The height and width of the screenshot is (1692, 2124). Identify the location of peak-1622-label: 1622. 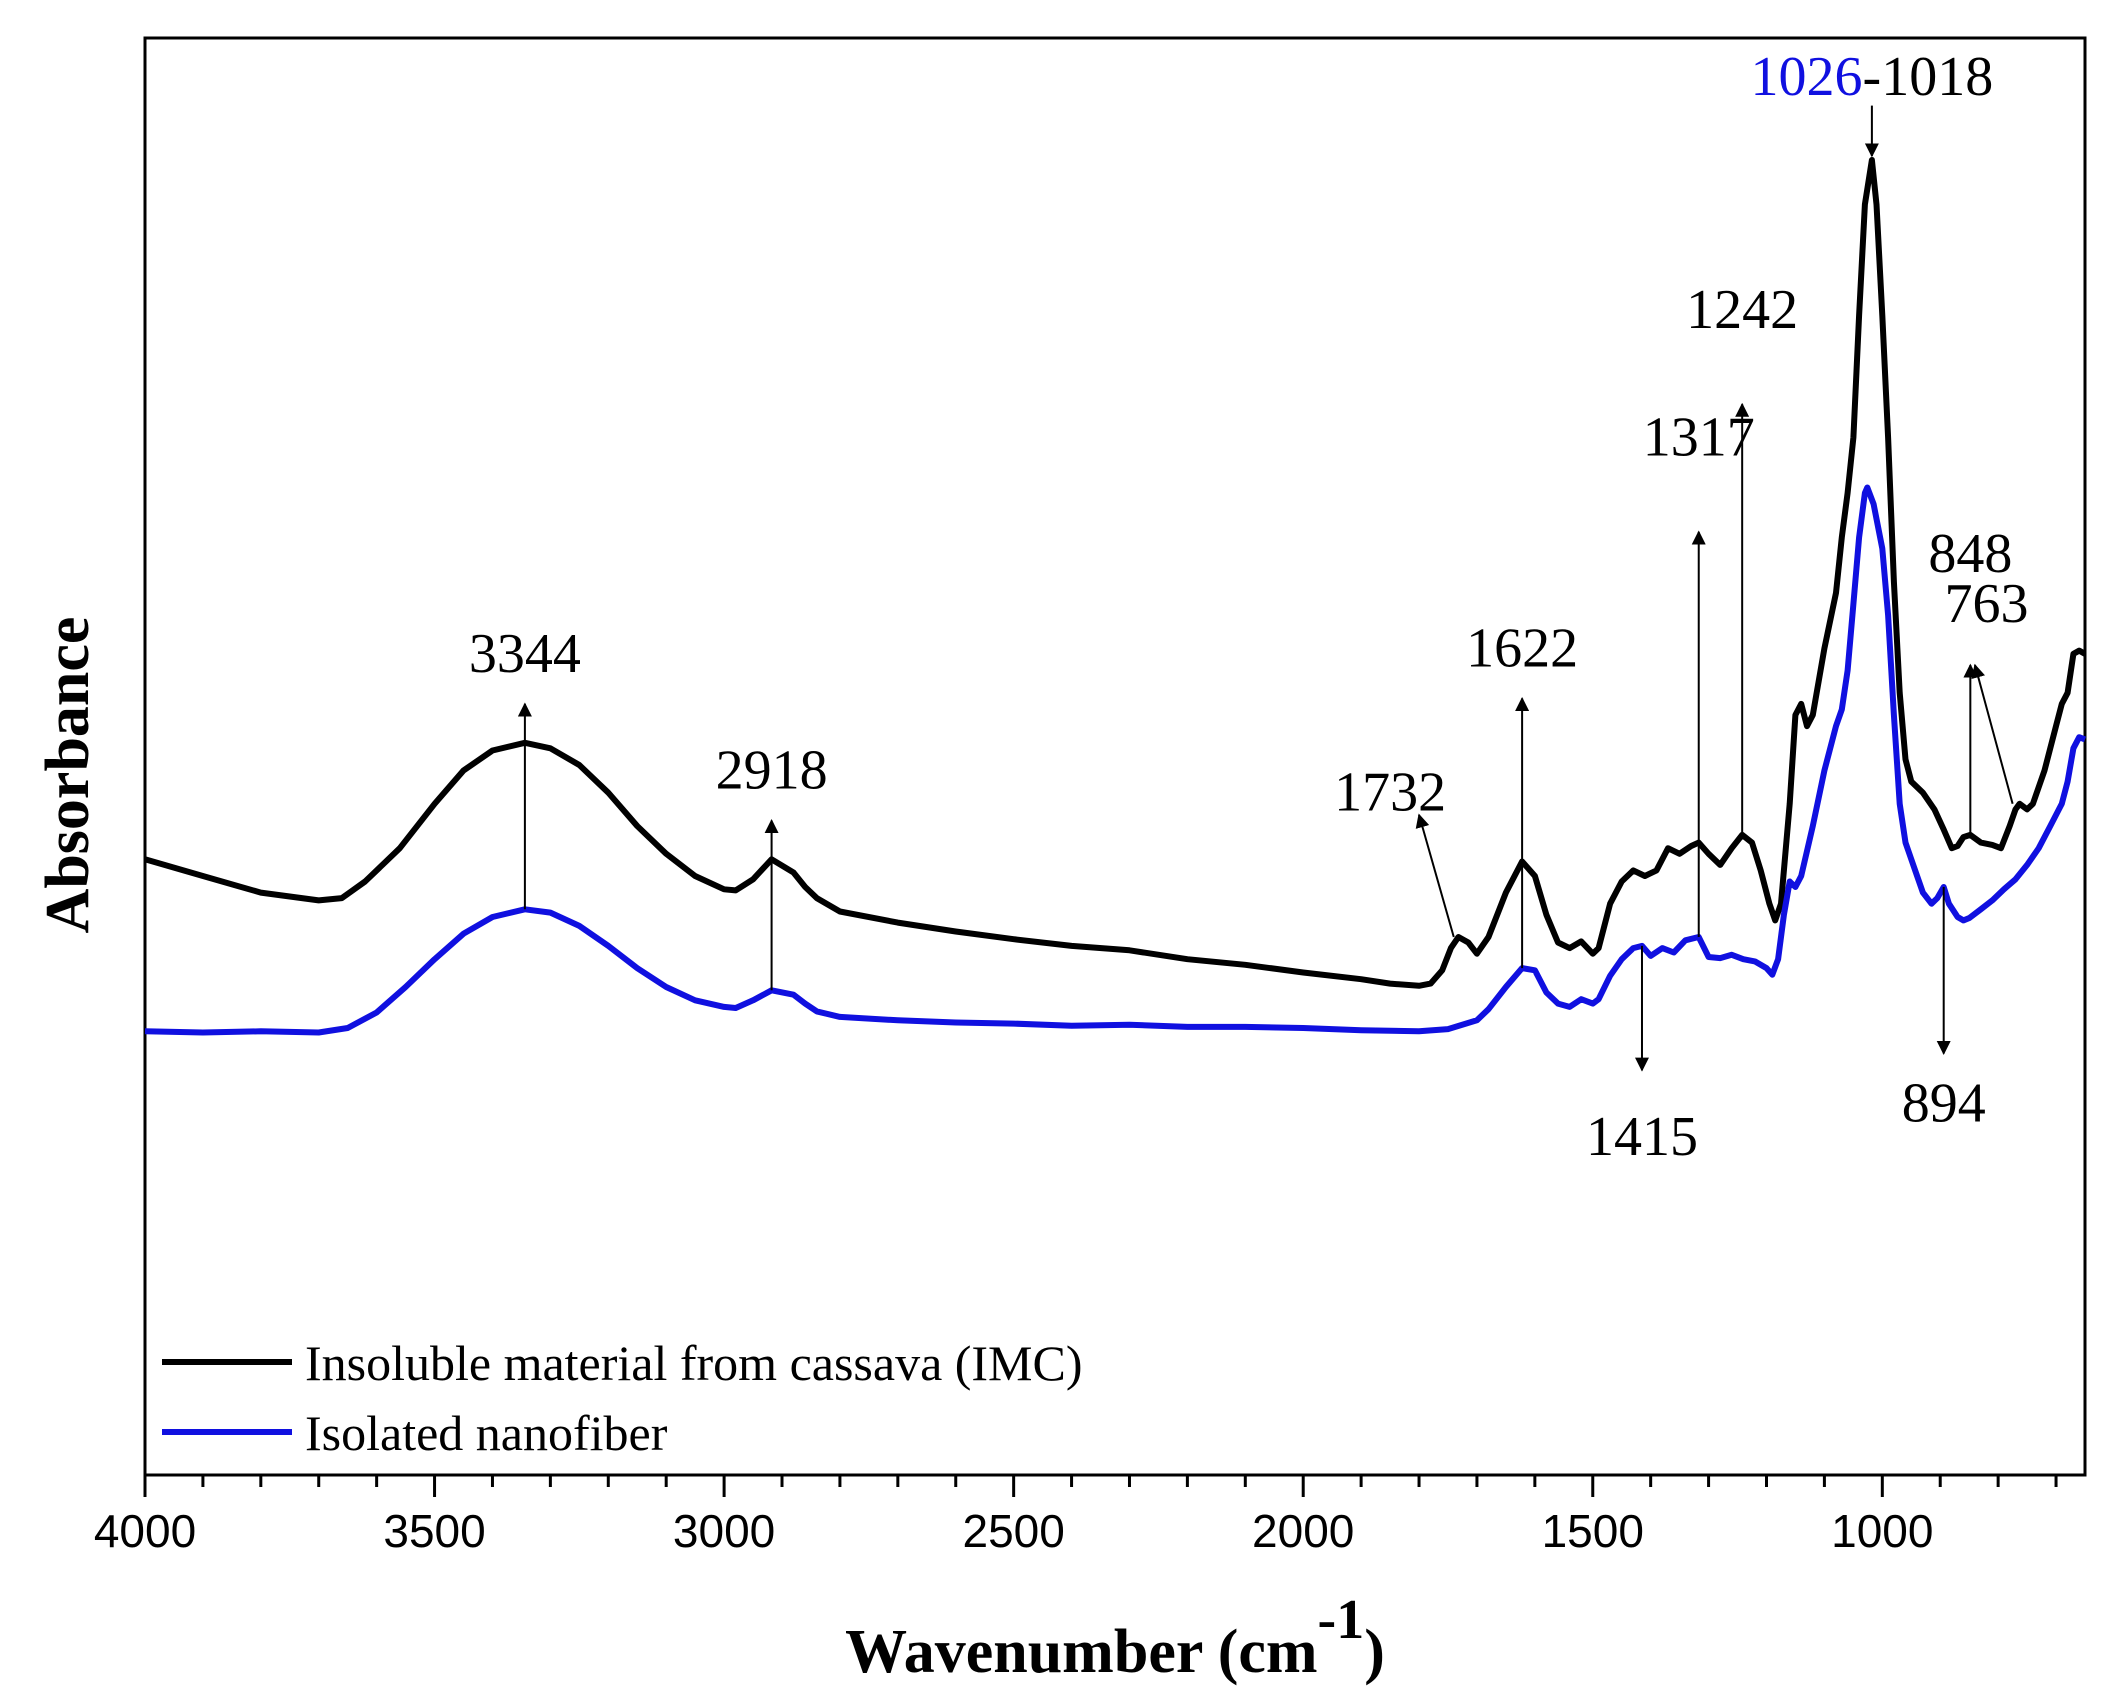
(1522, 648).